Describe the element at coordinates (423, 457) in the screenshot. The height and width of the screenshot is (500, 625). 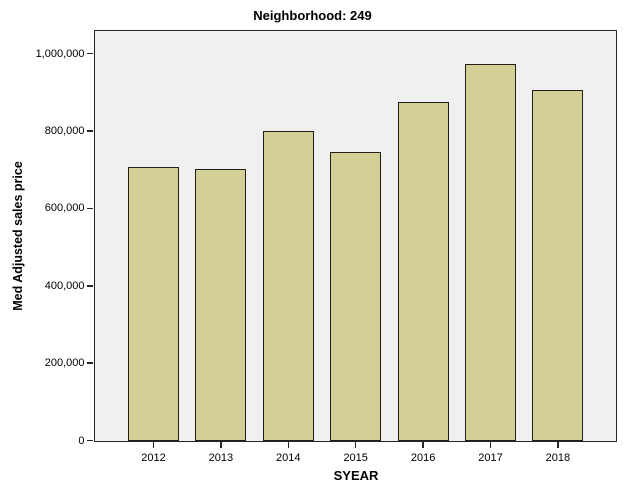
I see `x-axis-tick-label: 2016` at that location.